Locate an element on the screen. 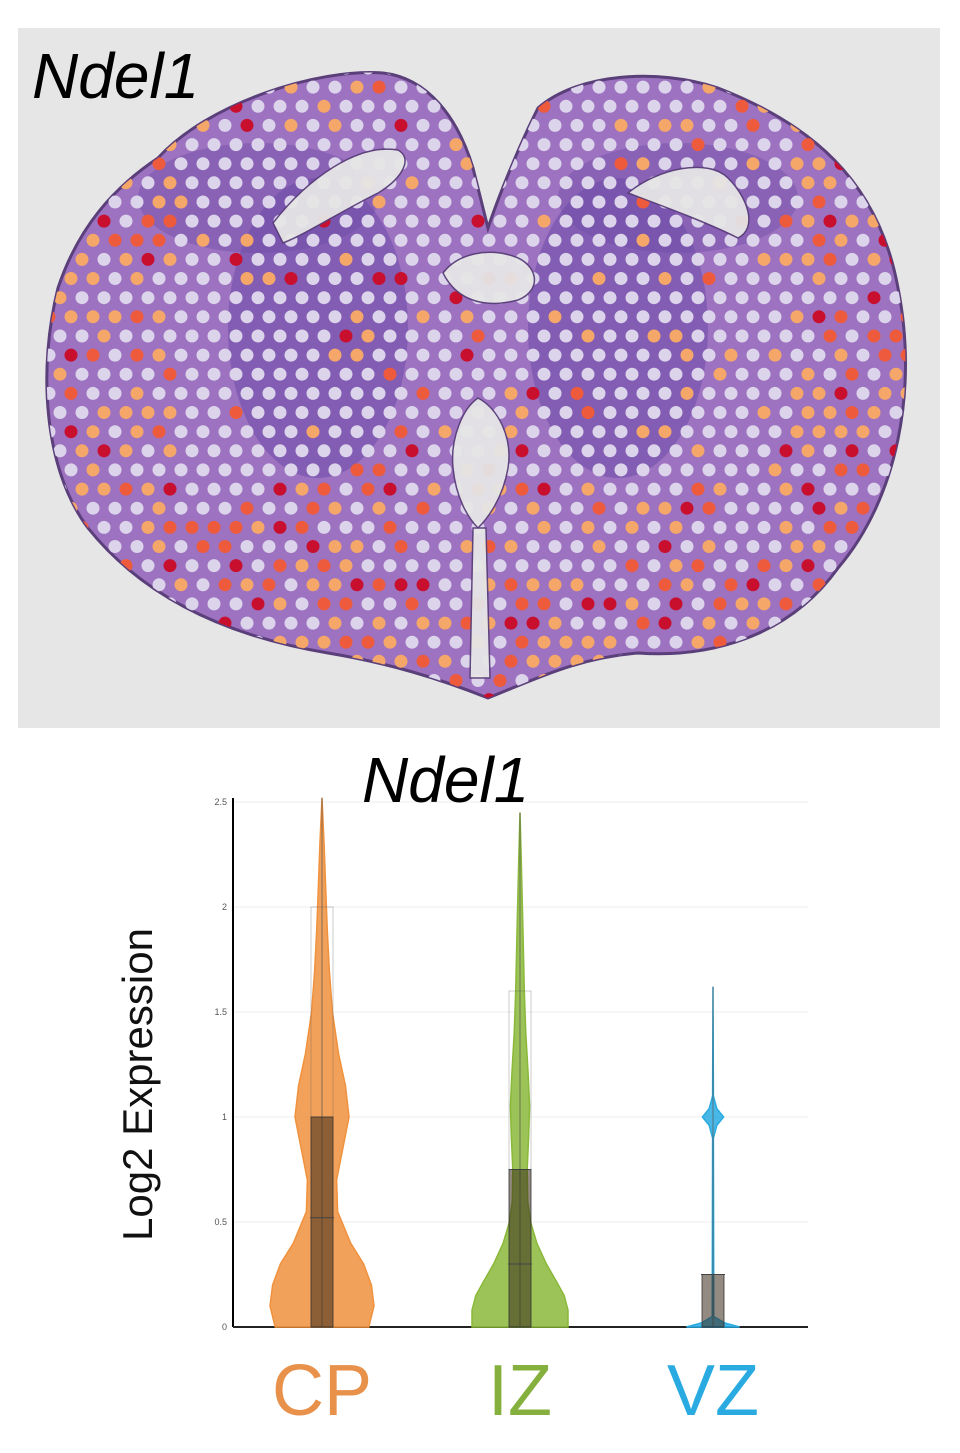 The height and width of the screenshot is (1453, 960). x-category-label: CP is located at coordinates (322, 1391).